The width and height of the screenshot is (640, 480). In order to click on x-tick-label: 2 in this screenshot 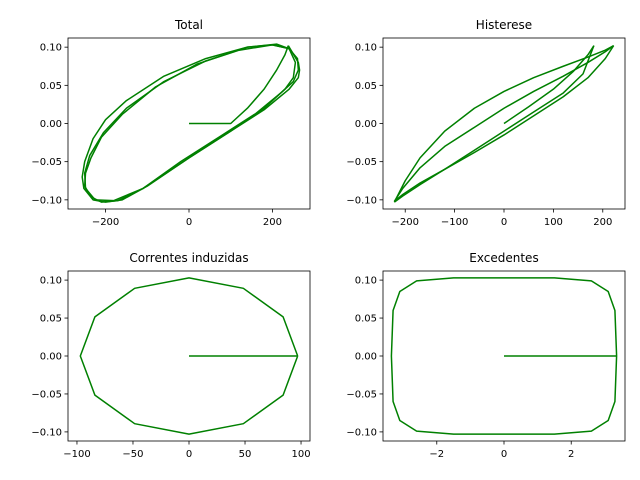, I will do `click(571, 454)`.